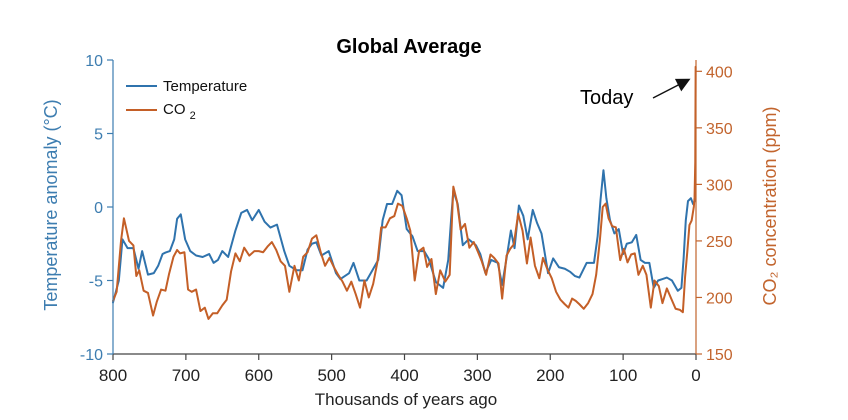  I want to click on y-left-tick-label--10: -10, so click(91, 355).